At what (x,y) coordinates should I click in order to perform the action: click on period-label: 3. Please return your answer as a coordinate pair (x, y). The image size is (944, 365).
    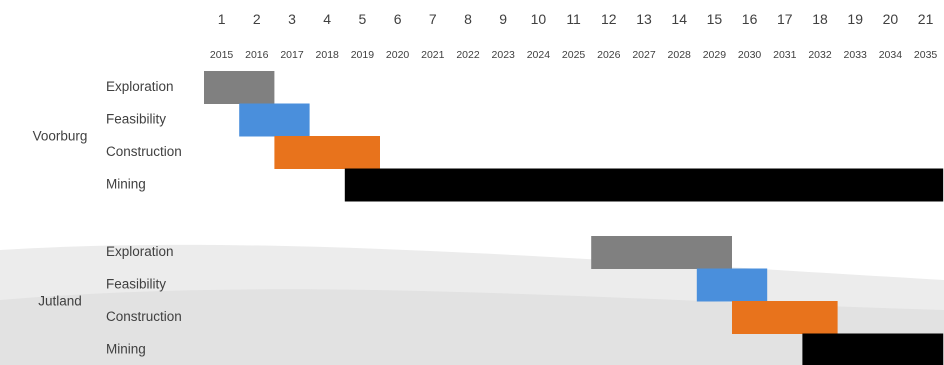
    Looking at the image, I should click on (292, 19).